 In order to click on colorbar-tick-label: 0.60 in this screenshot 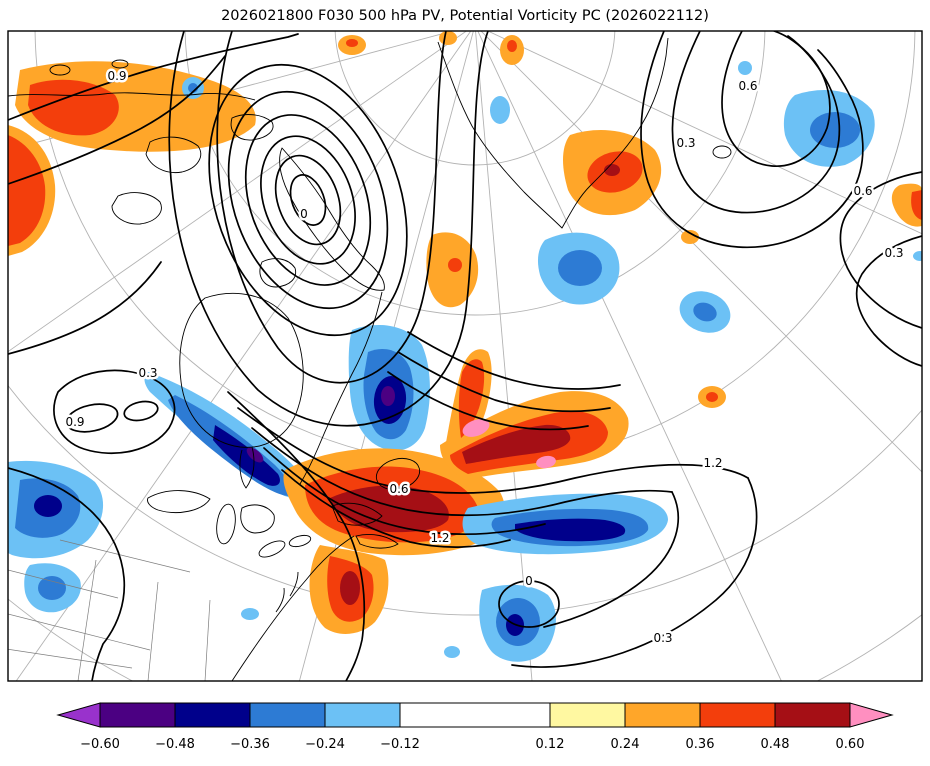, I will do `click(850, 744)`.